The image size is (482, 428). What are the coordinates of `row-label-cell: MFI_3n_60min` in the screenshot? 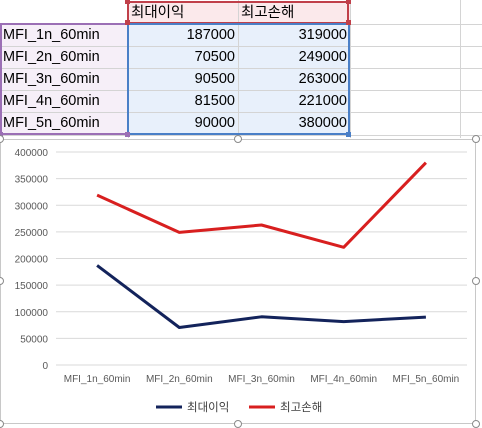 It's located at (51, 79).